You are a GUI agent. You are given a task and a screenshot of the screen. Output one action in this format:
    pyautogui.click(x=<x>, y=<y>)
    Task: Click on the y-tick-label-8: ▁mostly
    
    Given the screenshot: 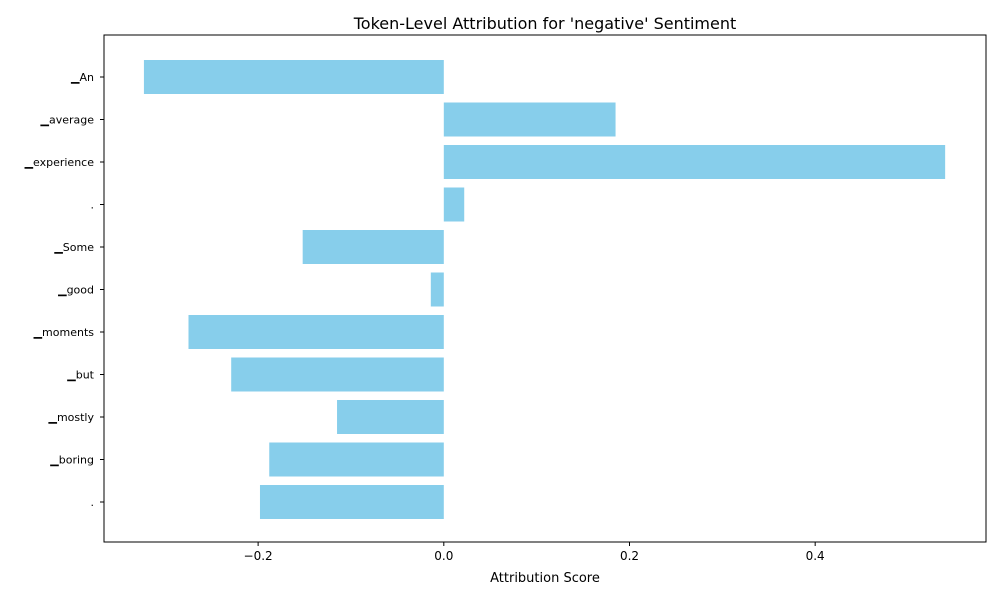 What is the action you would take?
    pyautogui.click(x=70, y=417)
    